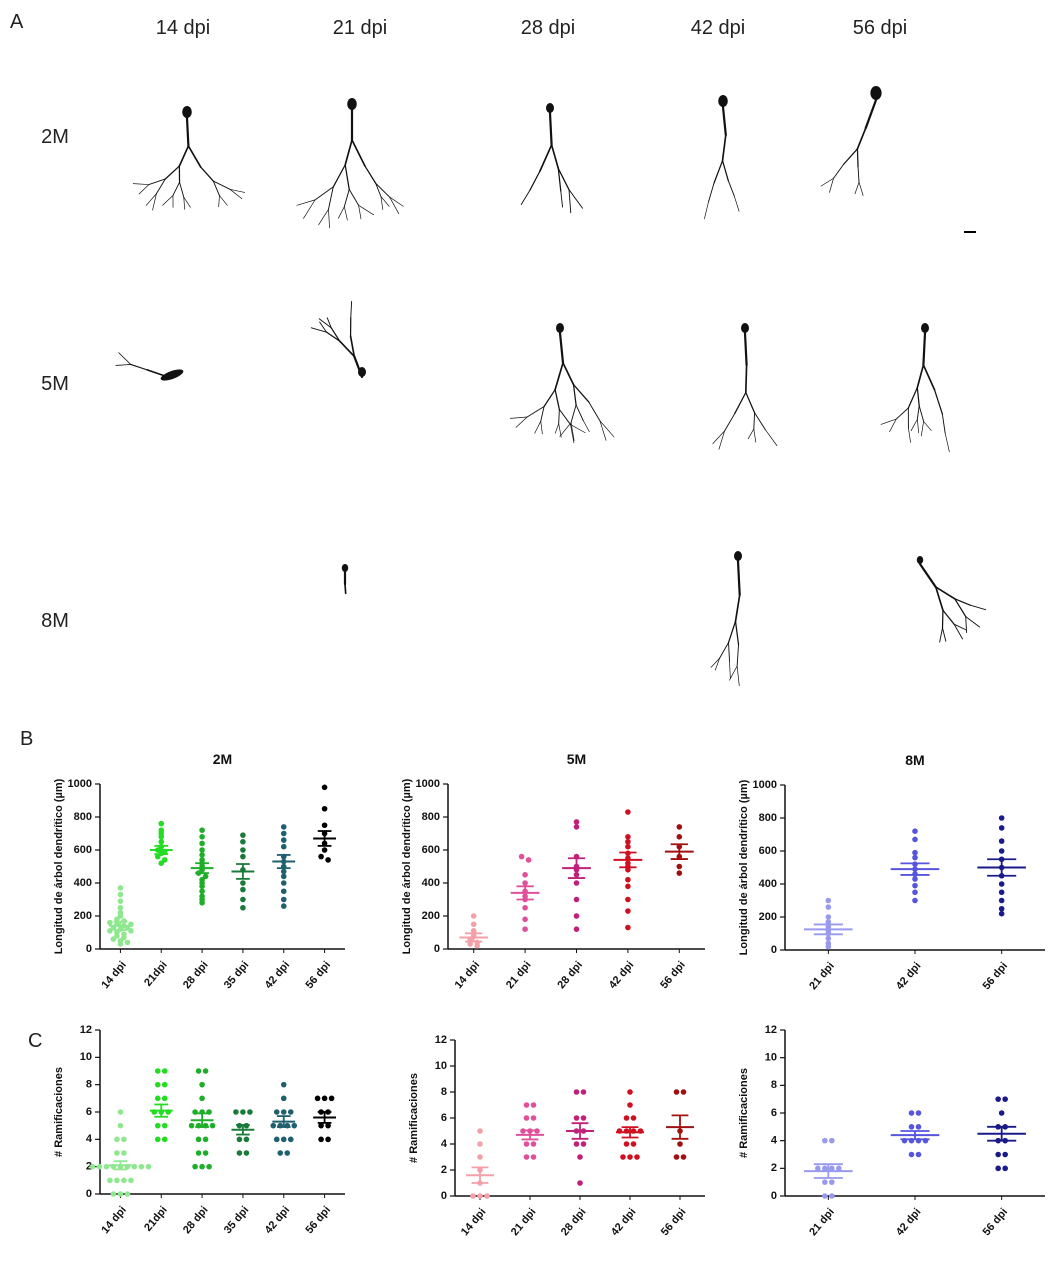  Describe the element at coordinates (86, 1030) in the screenshot. I see `y-tick-label: 12` at that location.